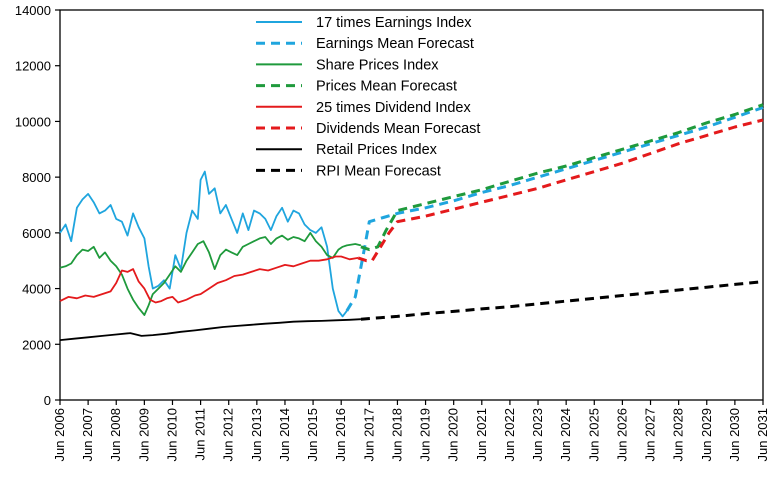 The image size is (773, 487). I want to click on y-axis: 0 2000 4000 6000 8000 10000 12000 14000, so click(37, 205).